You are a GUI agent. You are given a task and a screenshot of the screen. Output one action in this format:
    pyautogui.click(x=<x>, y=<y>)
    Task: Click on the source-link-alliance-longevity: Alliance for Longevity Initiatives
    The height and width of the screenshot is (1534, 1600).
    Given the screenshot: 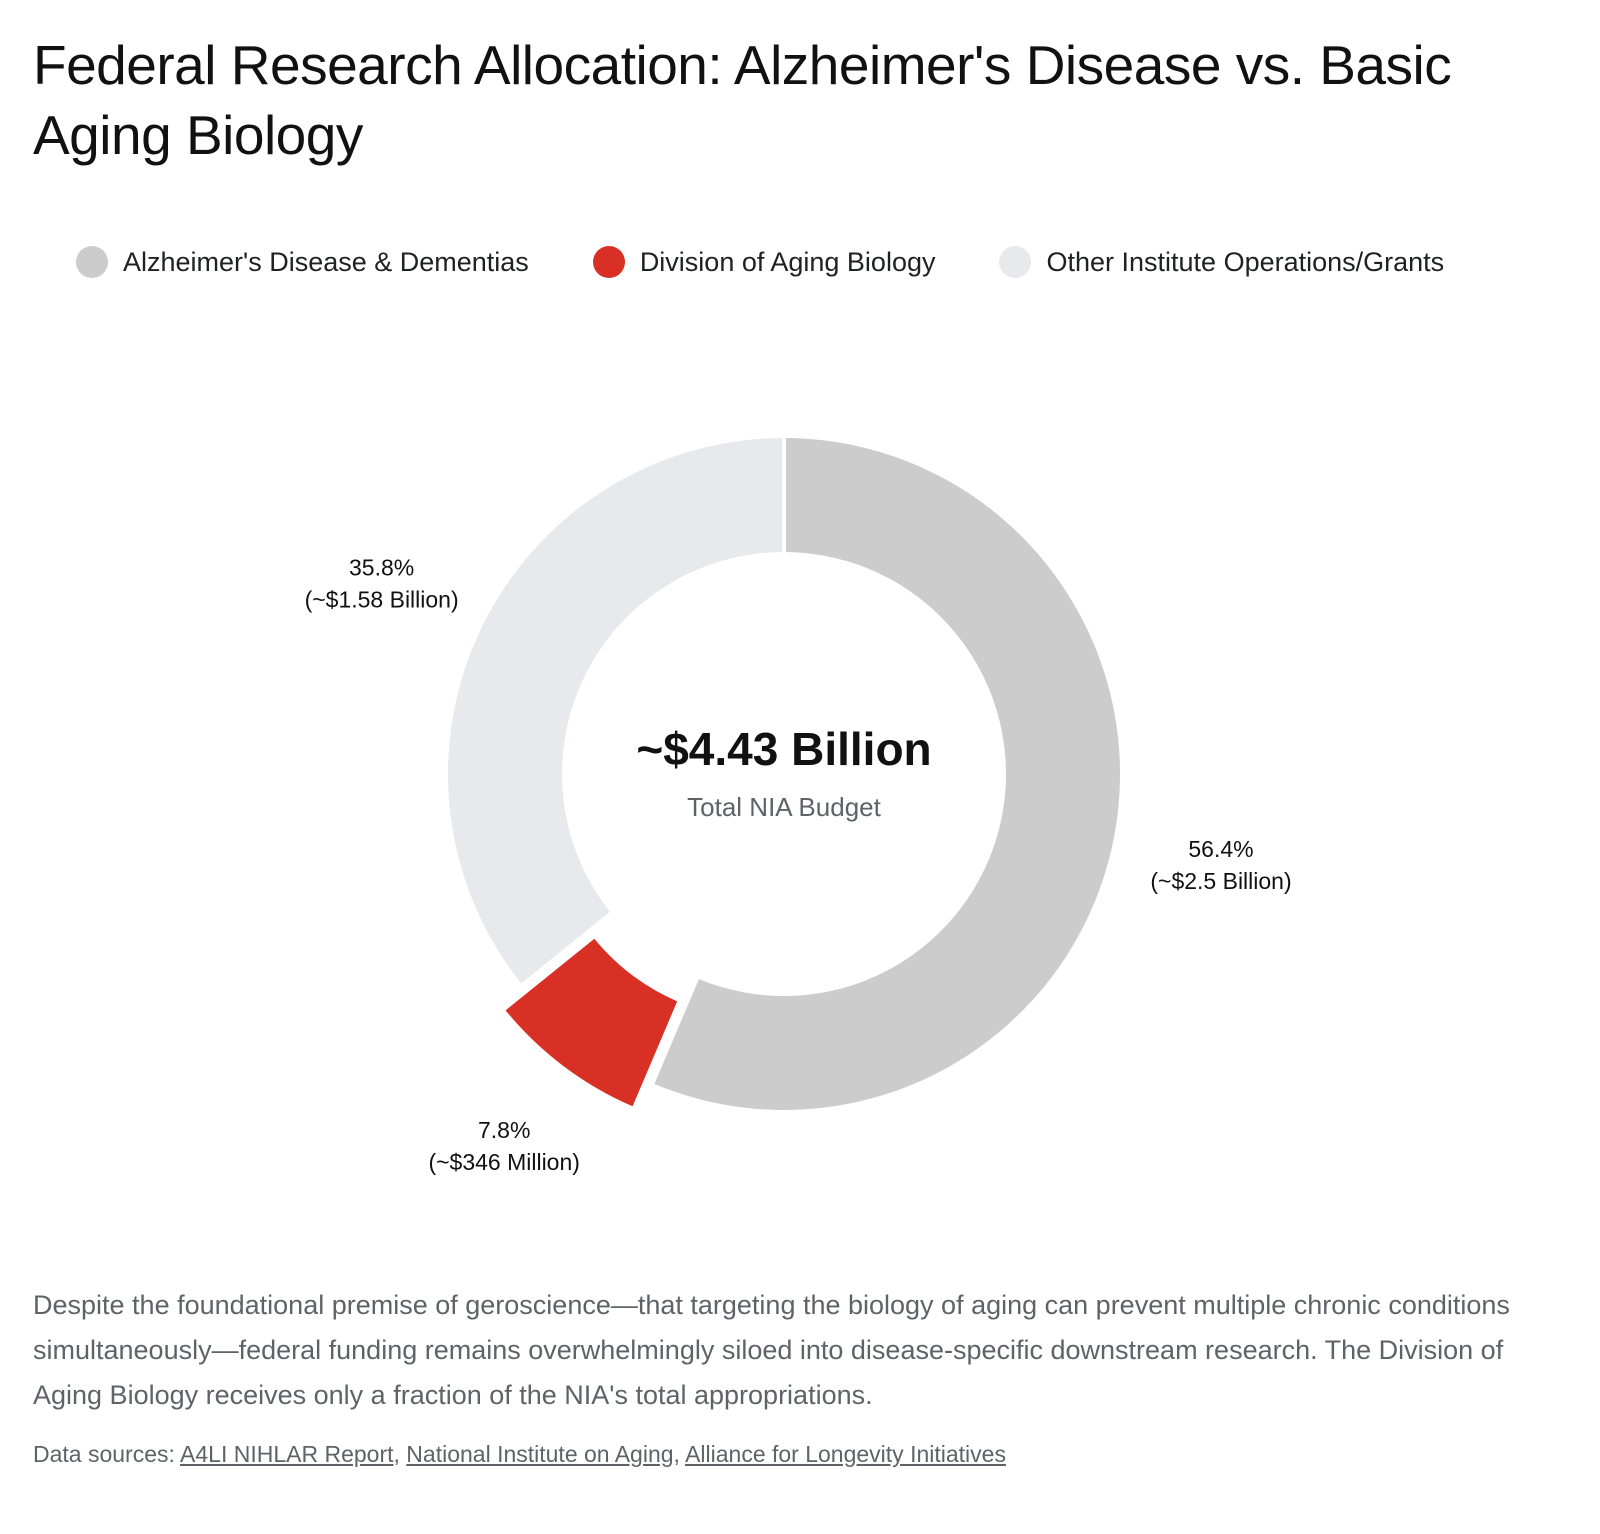 What is the action you would take?
    pyautogui.click(x=845, y=1454)
    